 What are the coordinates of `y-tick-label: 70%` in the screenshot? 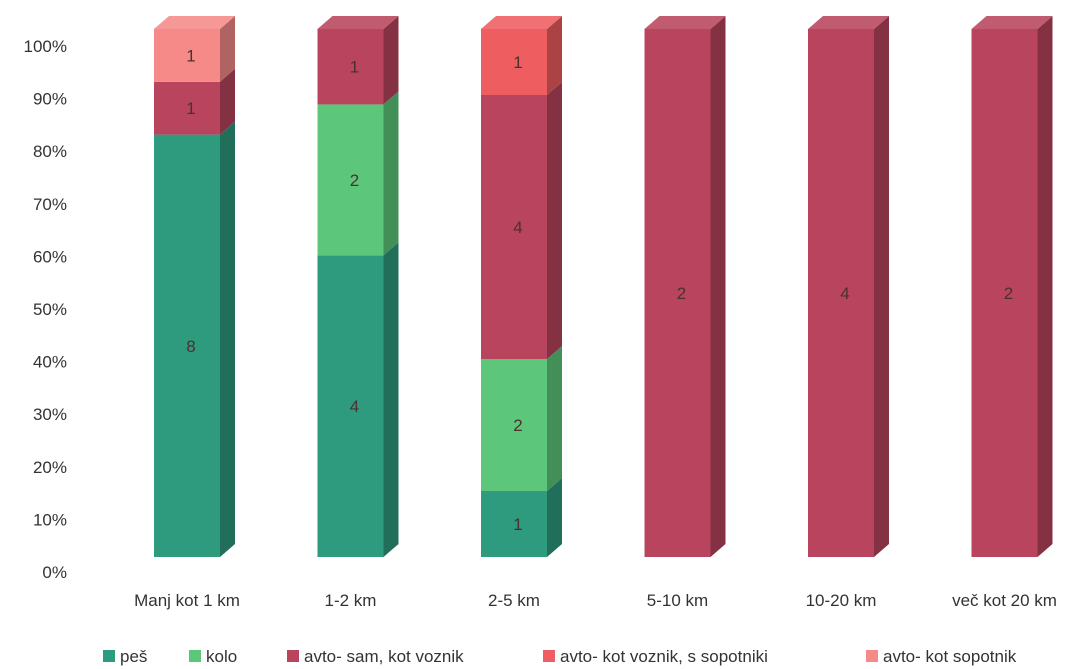 It's located at (50, 204).